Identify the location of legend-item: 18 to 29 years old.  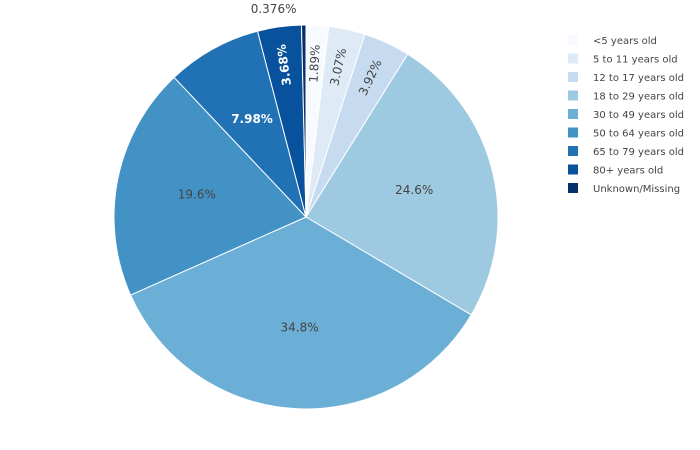
(626, 96).